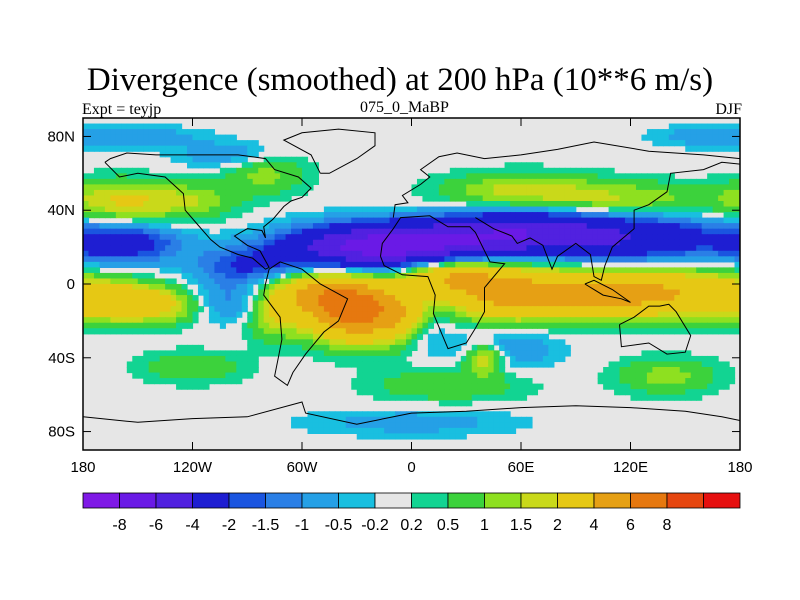 The width and height of the screenshot is (800, 600). I want to click on colorbar-label: -0.5, so click(339, 525).